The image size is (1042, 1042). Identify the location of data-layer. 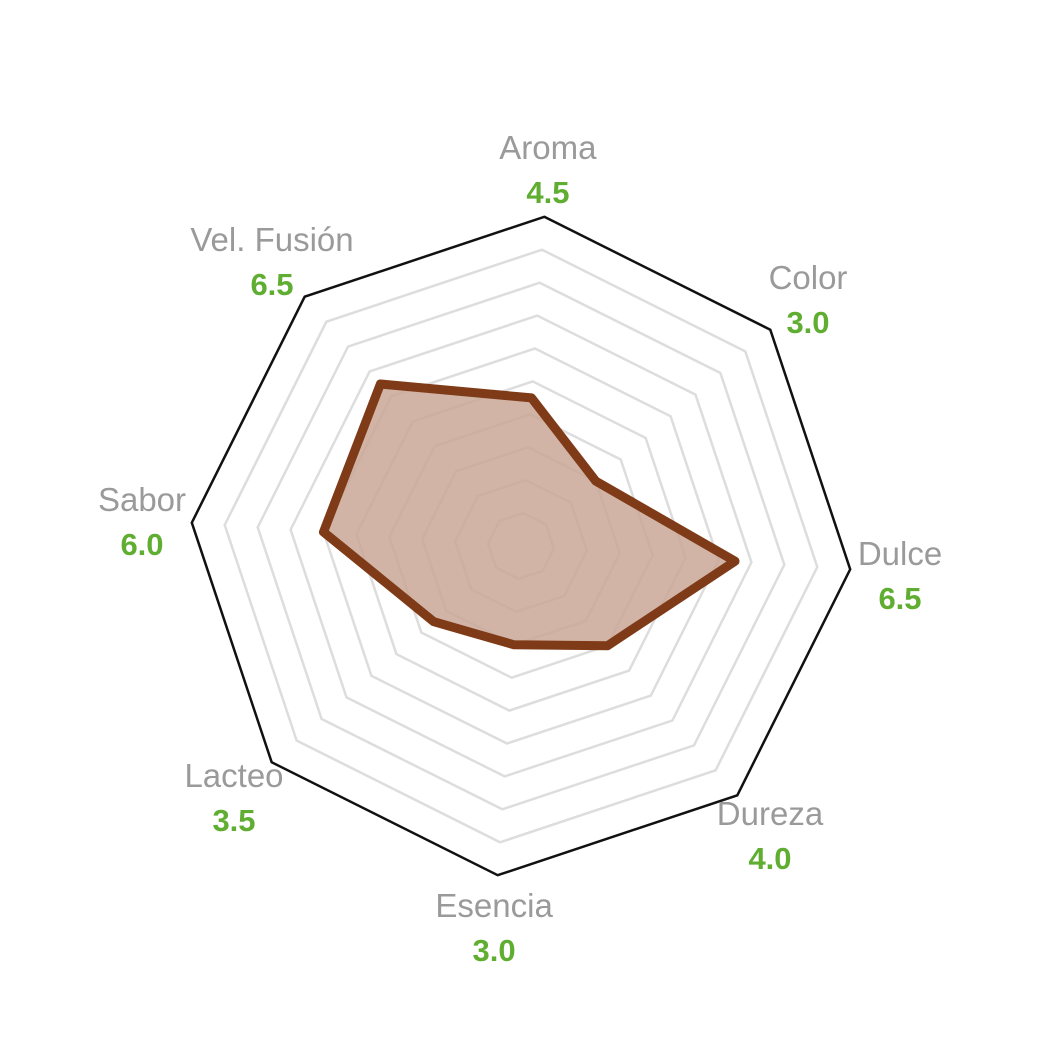
(529, 515).